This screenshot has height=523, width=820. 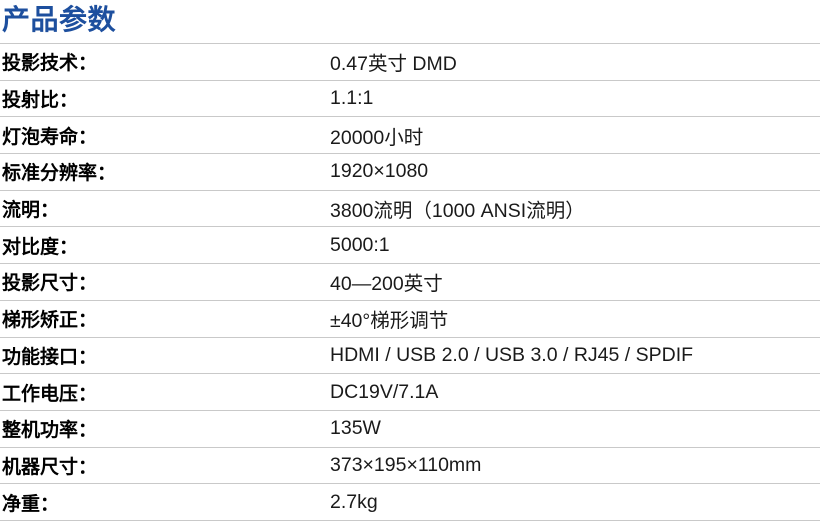 I want to click on table-row: 梯形矫正： ±40°梯形调节, so click(x=410, y=319).